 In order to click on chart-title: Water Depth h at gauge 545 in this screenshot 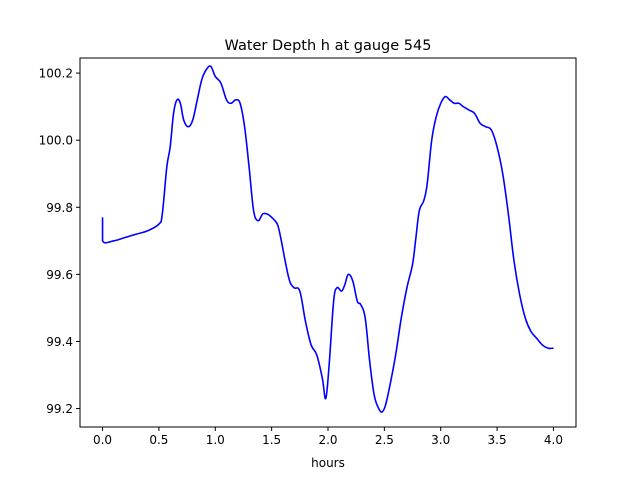, I will do `click(328, 46)`.